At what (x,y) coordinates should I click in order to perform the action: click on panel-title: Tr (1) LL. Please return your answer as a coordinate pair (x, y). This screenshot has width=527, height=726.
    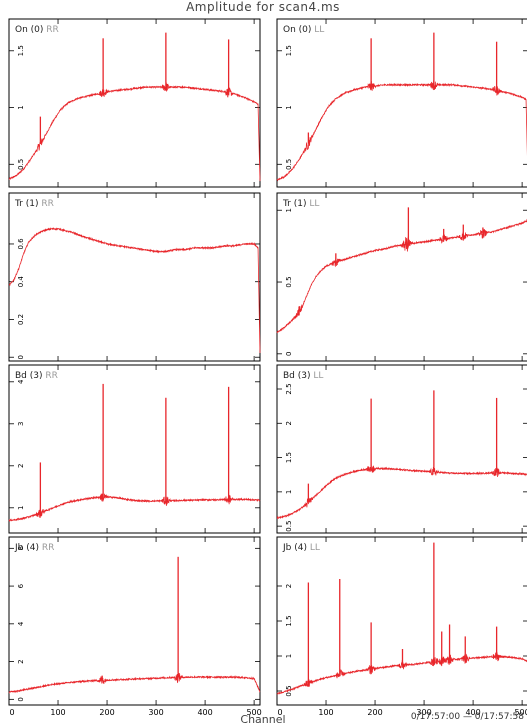
    Looking at the image, I should click on (300, 204).